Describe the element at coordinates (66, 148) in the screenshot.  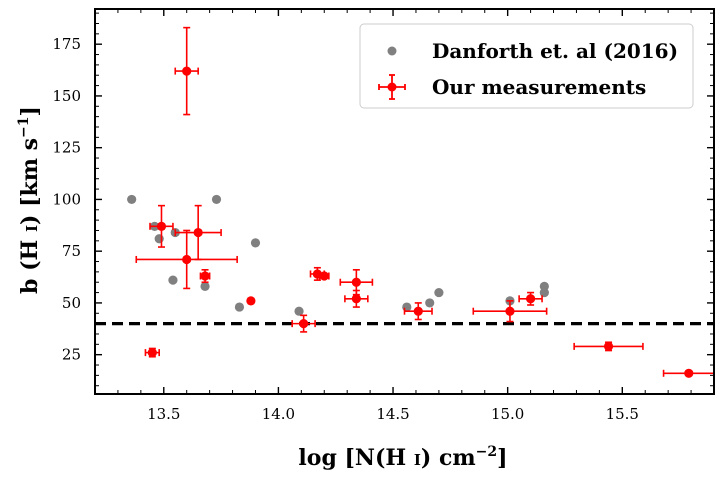
I see `y-tick-label-4: 125` at that location.